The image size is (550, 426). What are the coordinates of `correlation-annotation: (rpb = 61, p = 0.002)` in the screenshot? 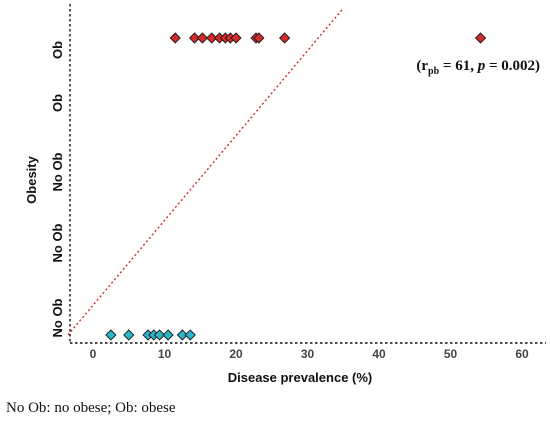 It's located at (478, 67).